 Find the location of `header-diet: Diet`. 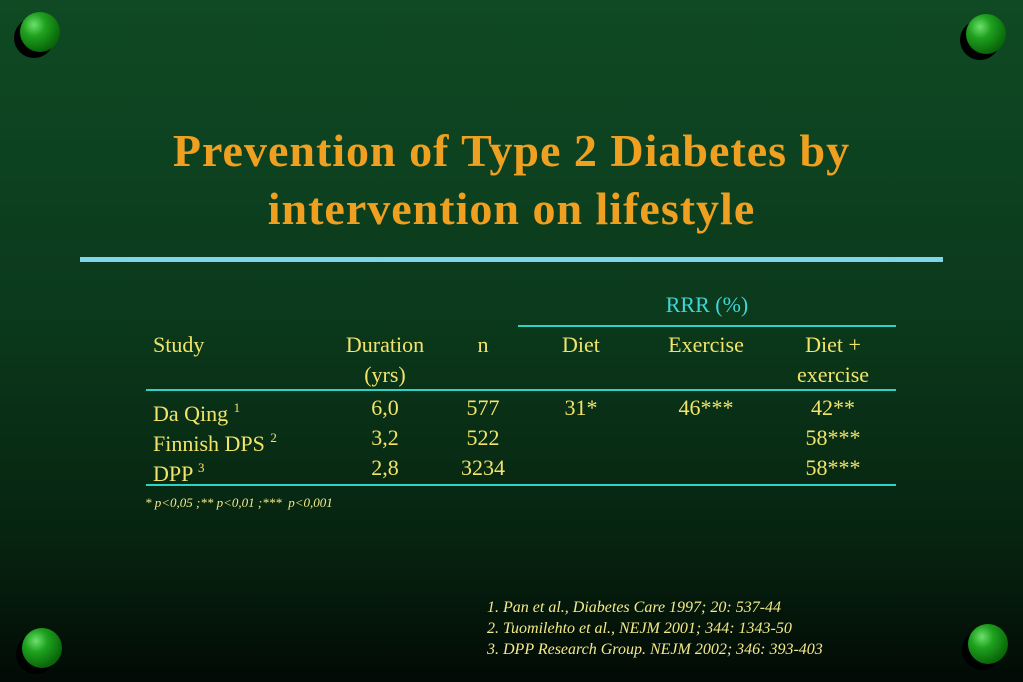

header-diet: Diet is located at coordinates (581, 344).